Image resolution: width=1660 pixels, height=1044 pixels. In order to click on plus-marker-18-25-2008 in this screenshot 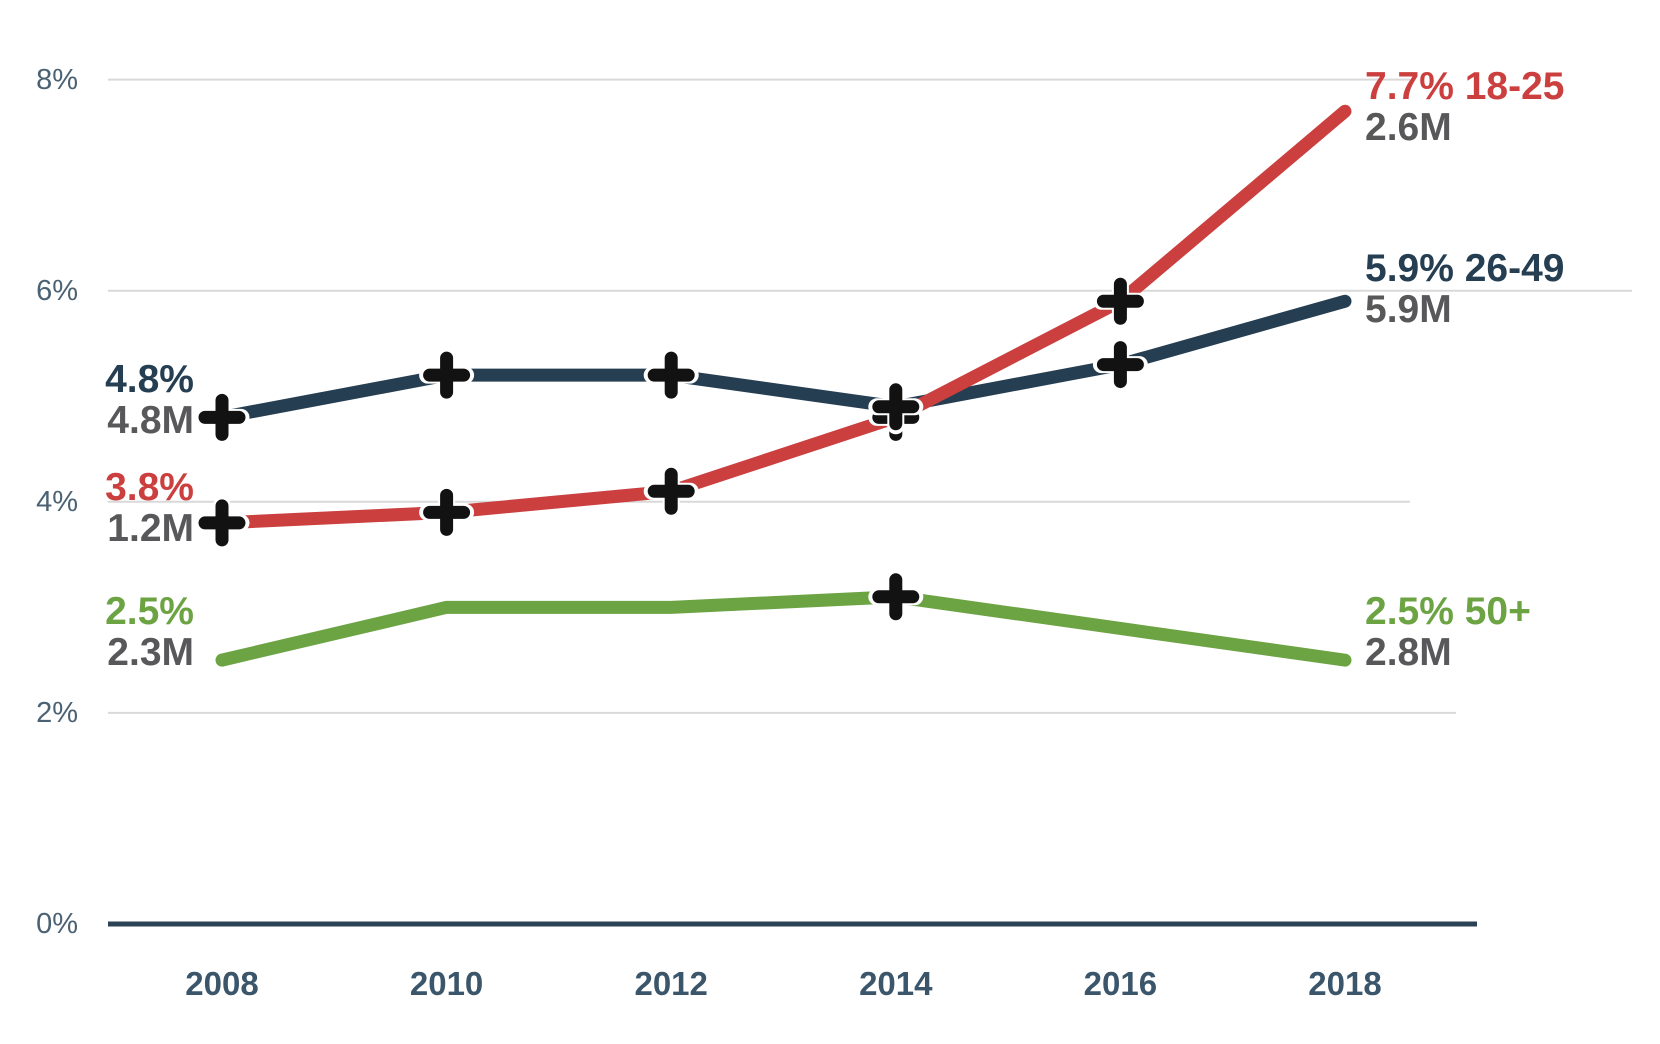, I will do `click(222, 523)`.